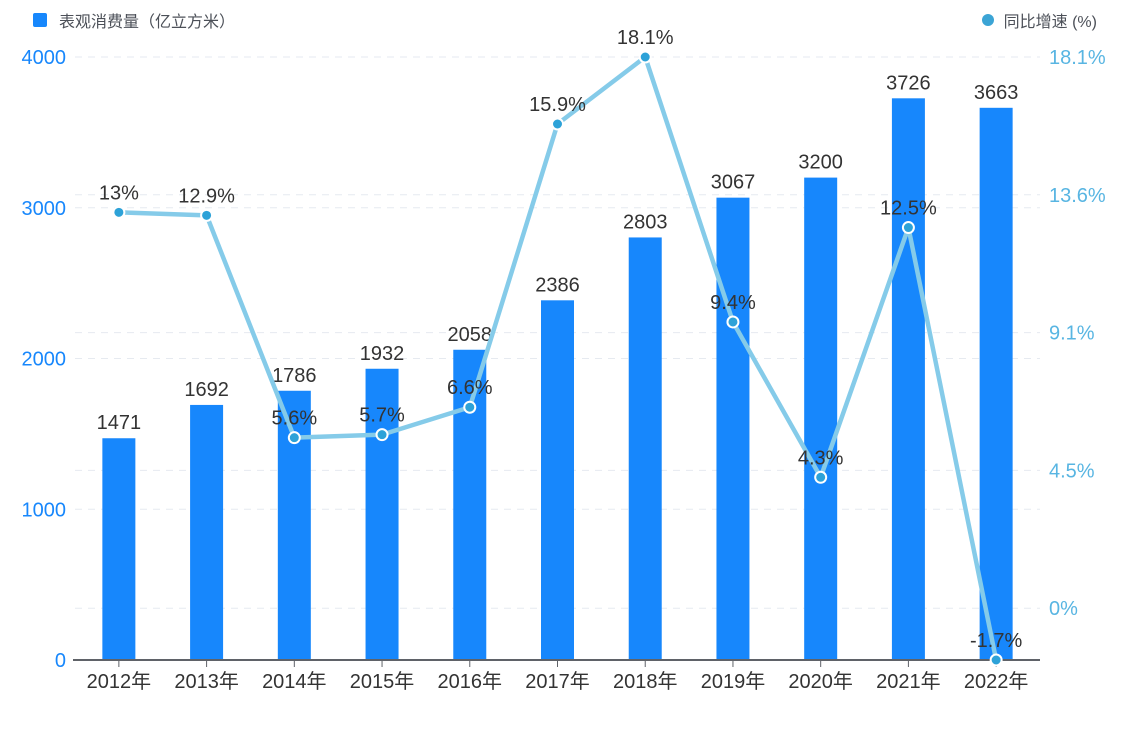  What do you see at coordinates (1050, 22) in the screenshot?
I see `legend-line-label: 同比增速 (%)` at bounding box center [1050, 22].